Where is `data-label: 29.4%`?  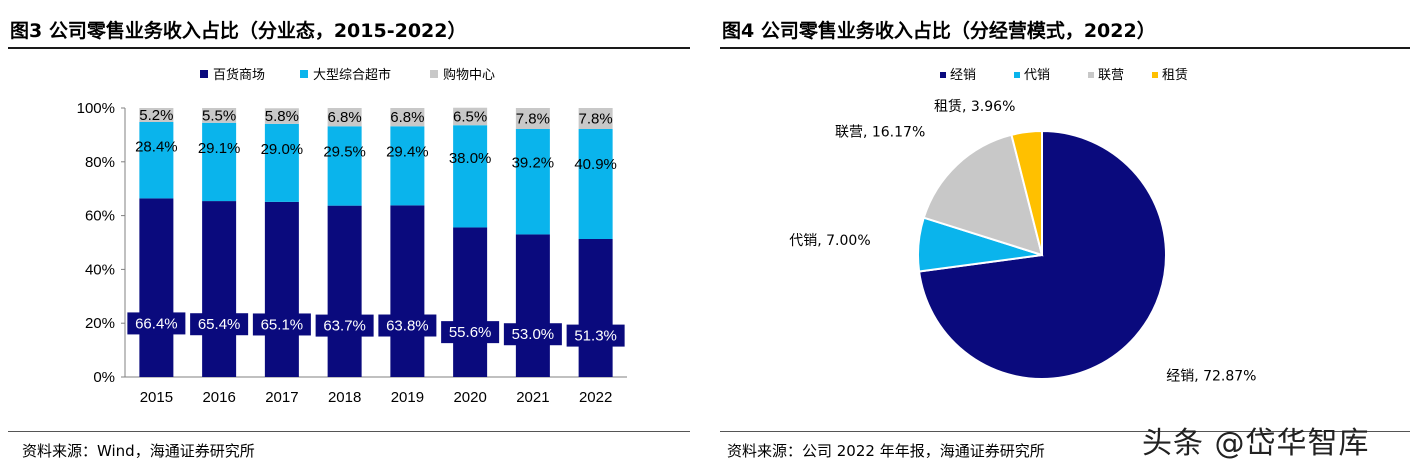 data-label: 29.4% is located at coordinates (407, 152).